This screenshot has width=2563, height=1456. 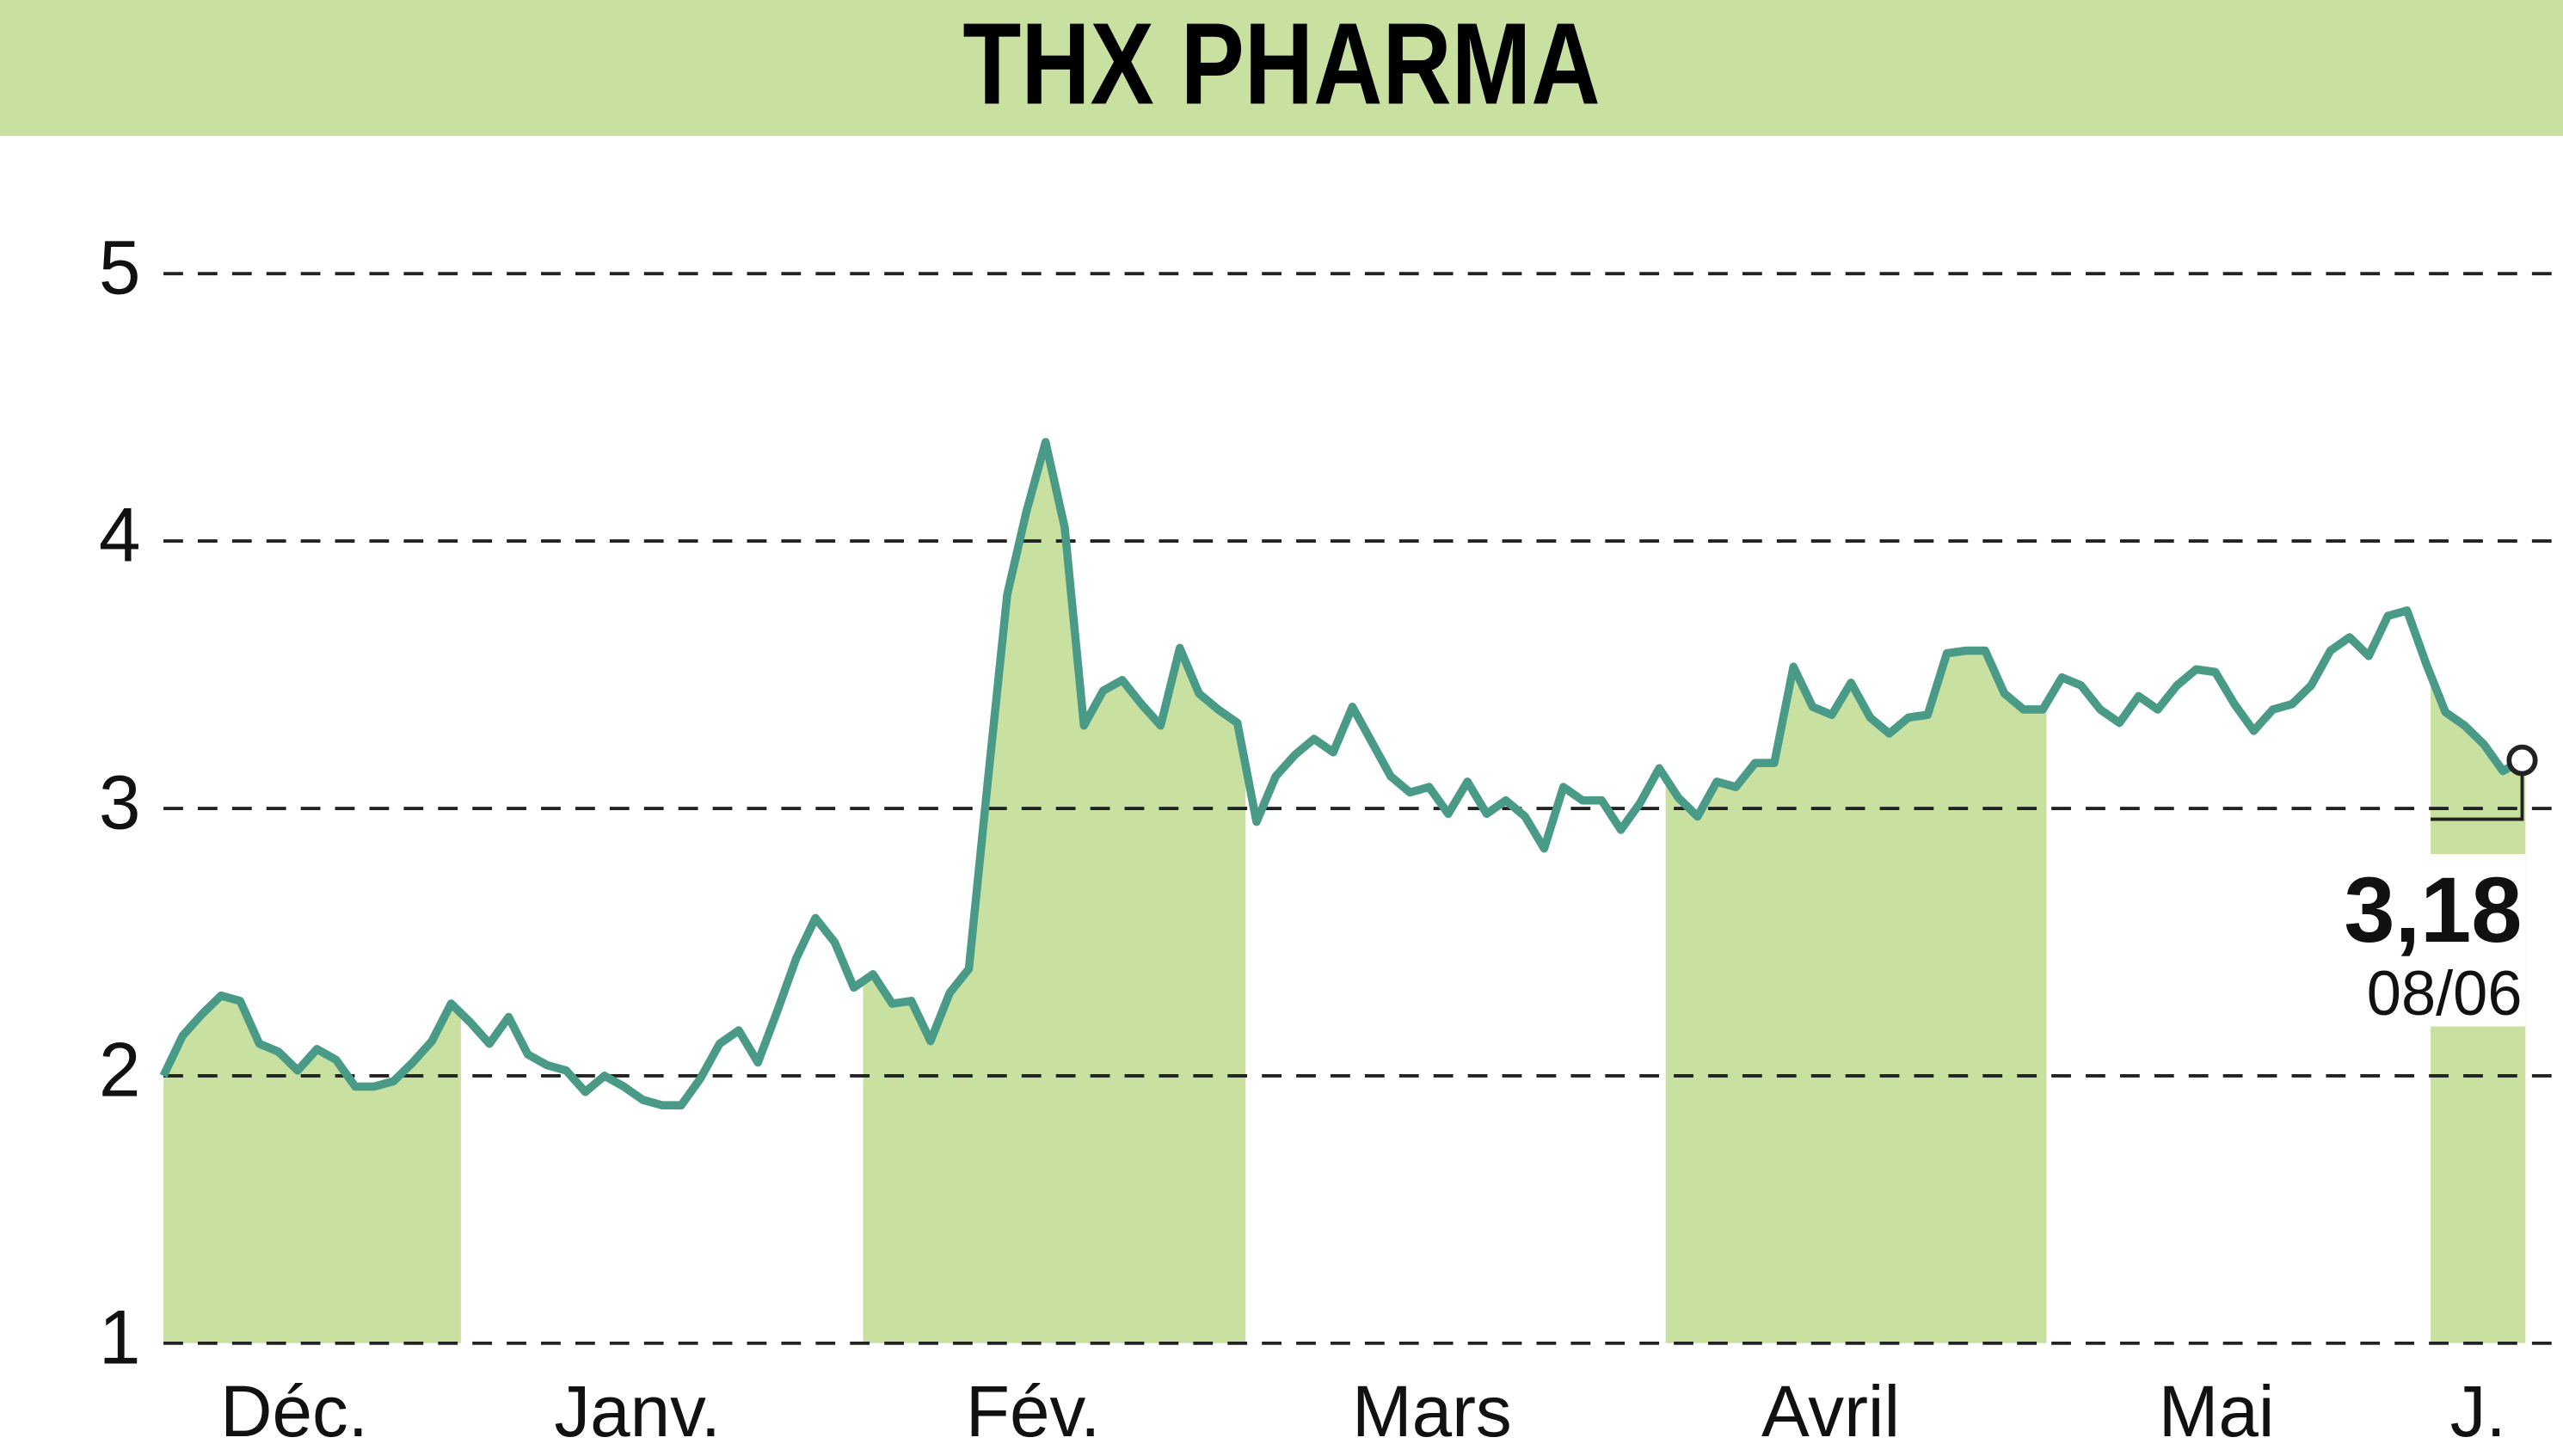 I want to click on y-tick-label: 3, so click(x=120, y=802).